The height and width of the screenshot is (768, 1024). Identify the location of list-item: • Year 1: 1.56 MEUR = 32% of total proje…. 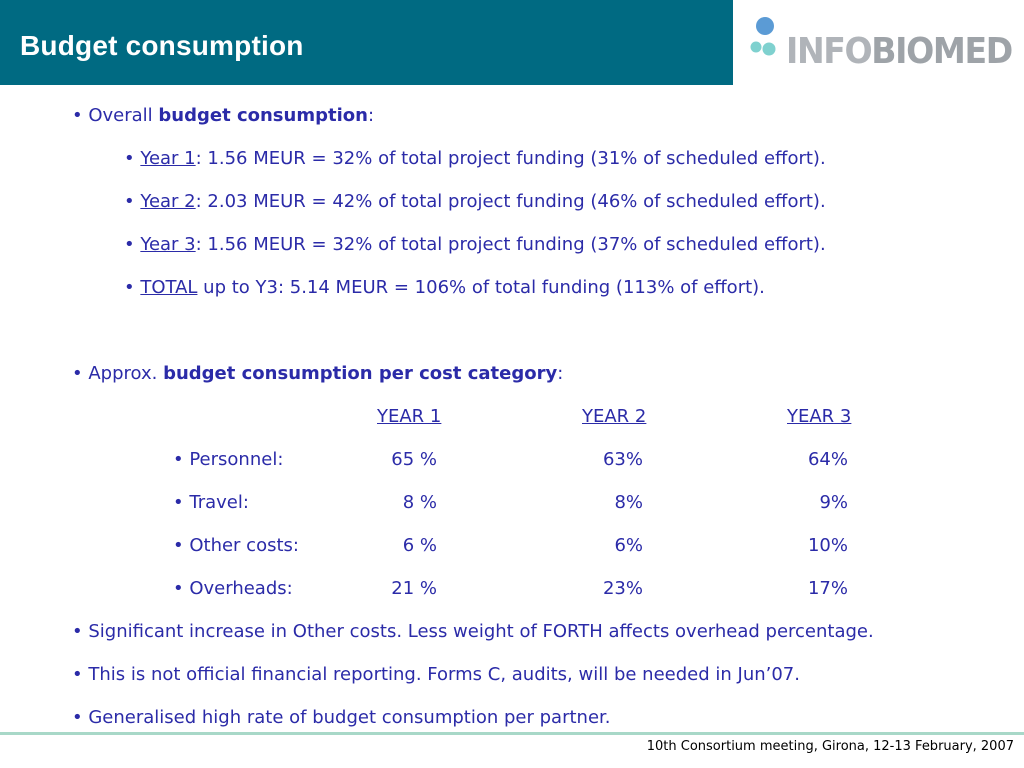
(475, 158).